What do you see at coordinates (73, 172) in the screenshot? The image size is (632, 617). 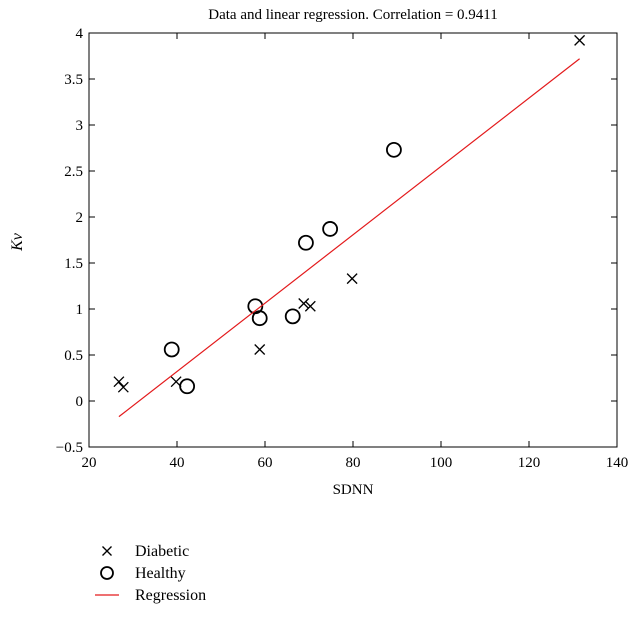 I see `y-tick-label: 2.5` at bounding box center [73, 172].